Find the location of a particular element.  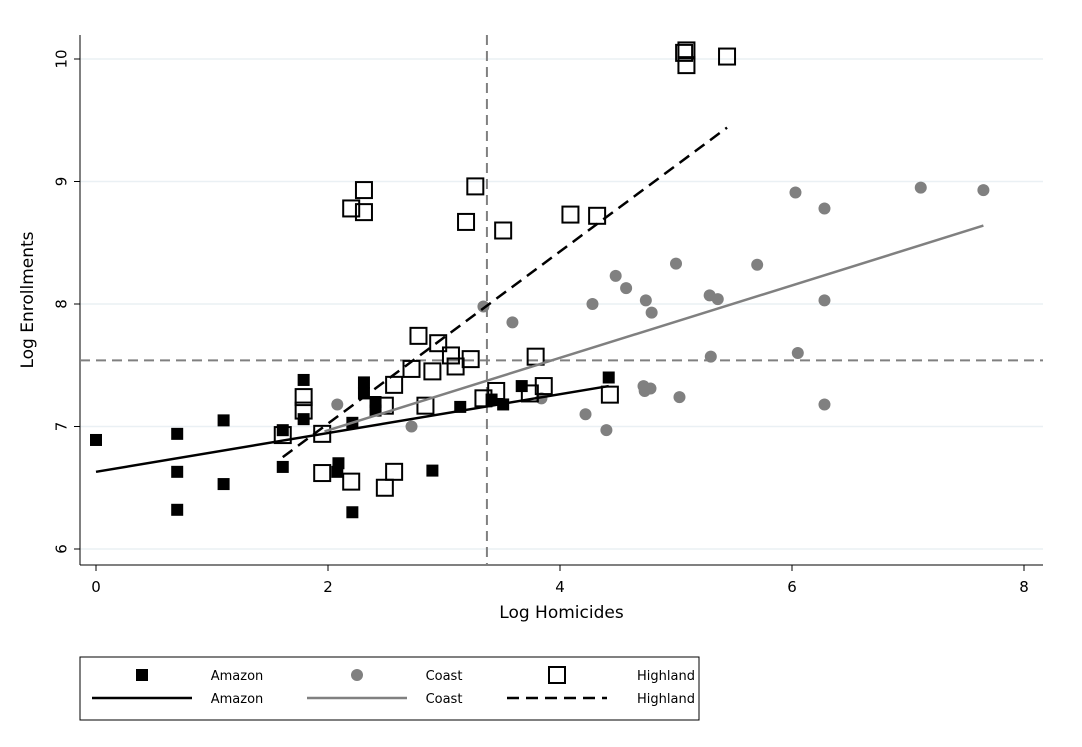

y-tick-label: 10 is located at coordinates (62, 58).